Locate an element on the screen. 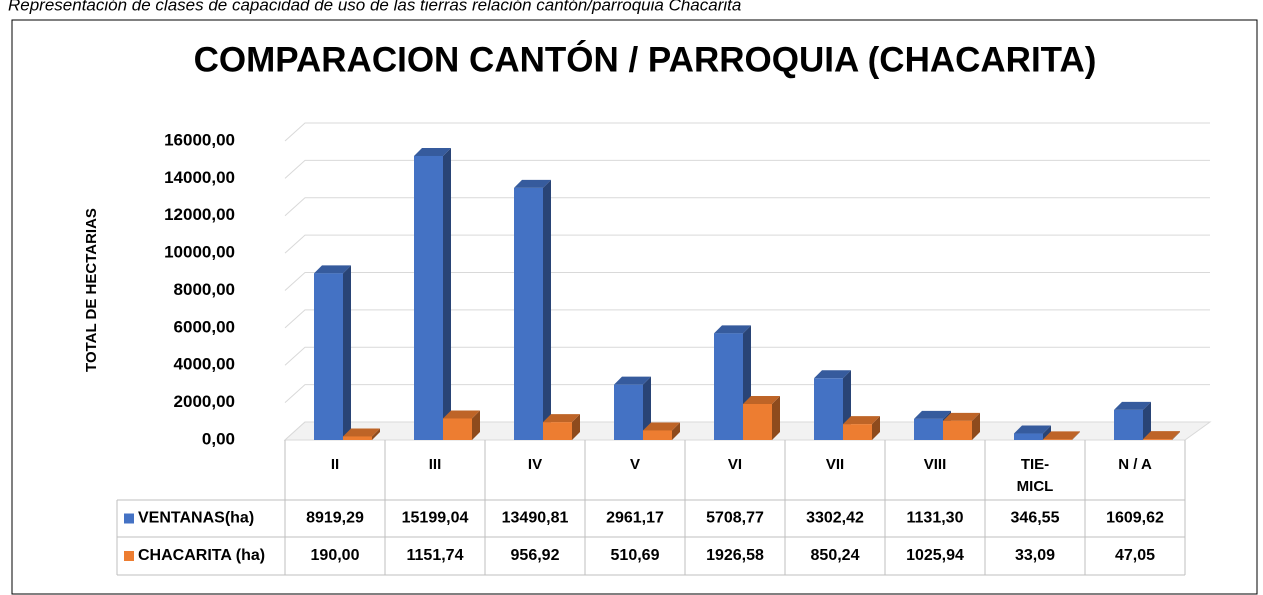  legend-label: CHACARITA (ha) is located at coordinates (201, 555).